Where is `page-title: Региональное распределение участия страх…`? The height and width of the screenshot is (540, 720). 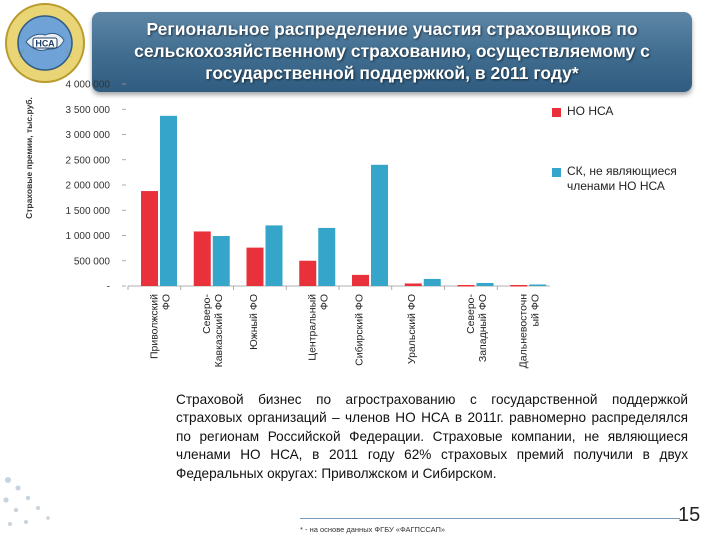
page-title: Региональное распределение участия страх… is located at coordinates (392, 51).